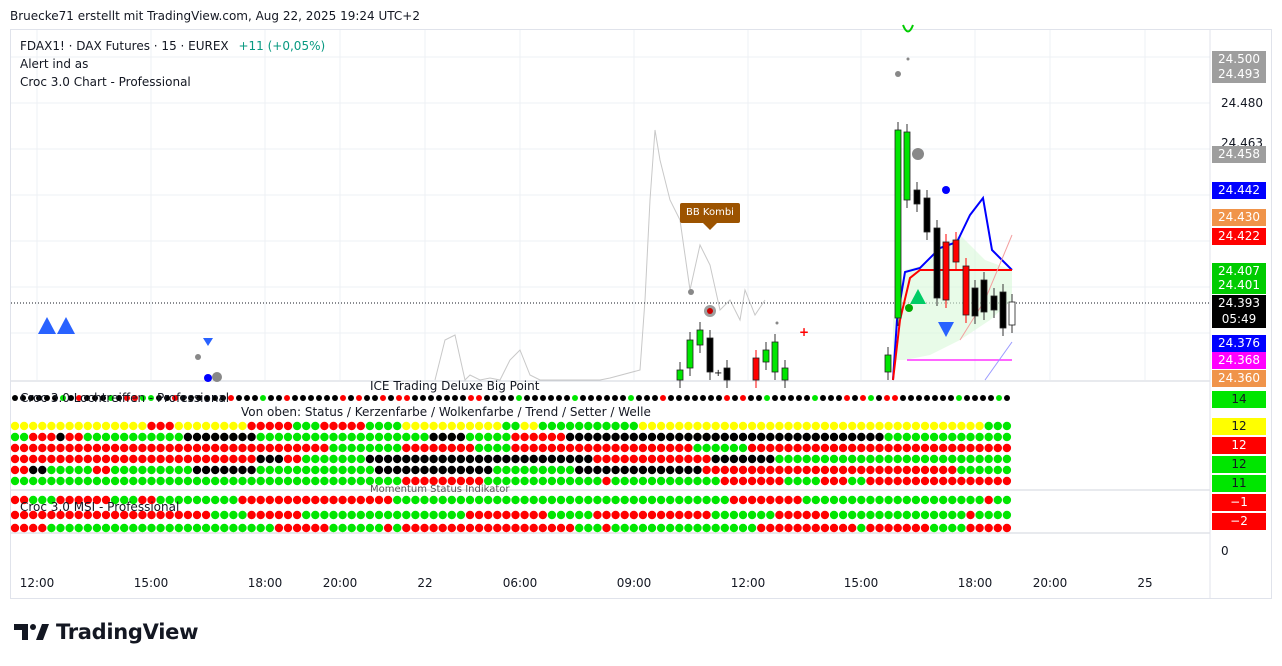 This screenshot has width=1282, height=666. I want to click on indicator-legend-croc: Croc 3.0 Chart - Professional, so click(105, 82).